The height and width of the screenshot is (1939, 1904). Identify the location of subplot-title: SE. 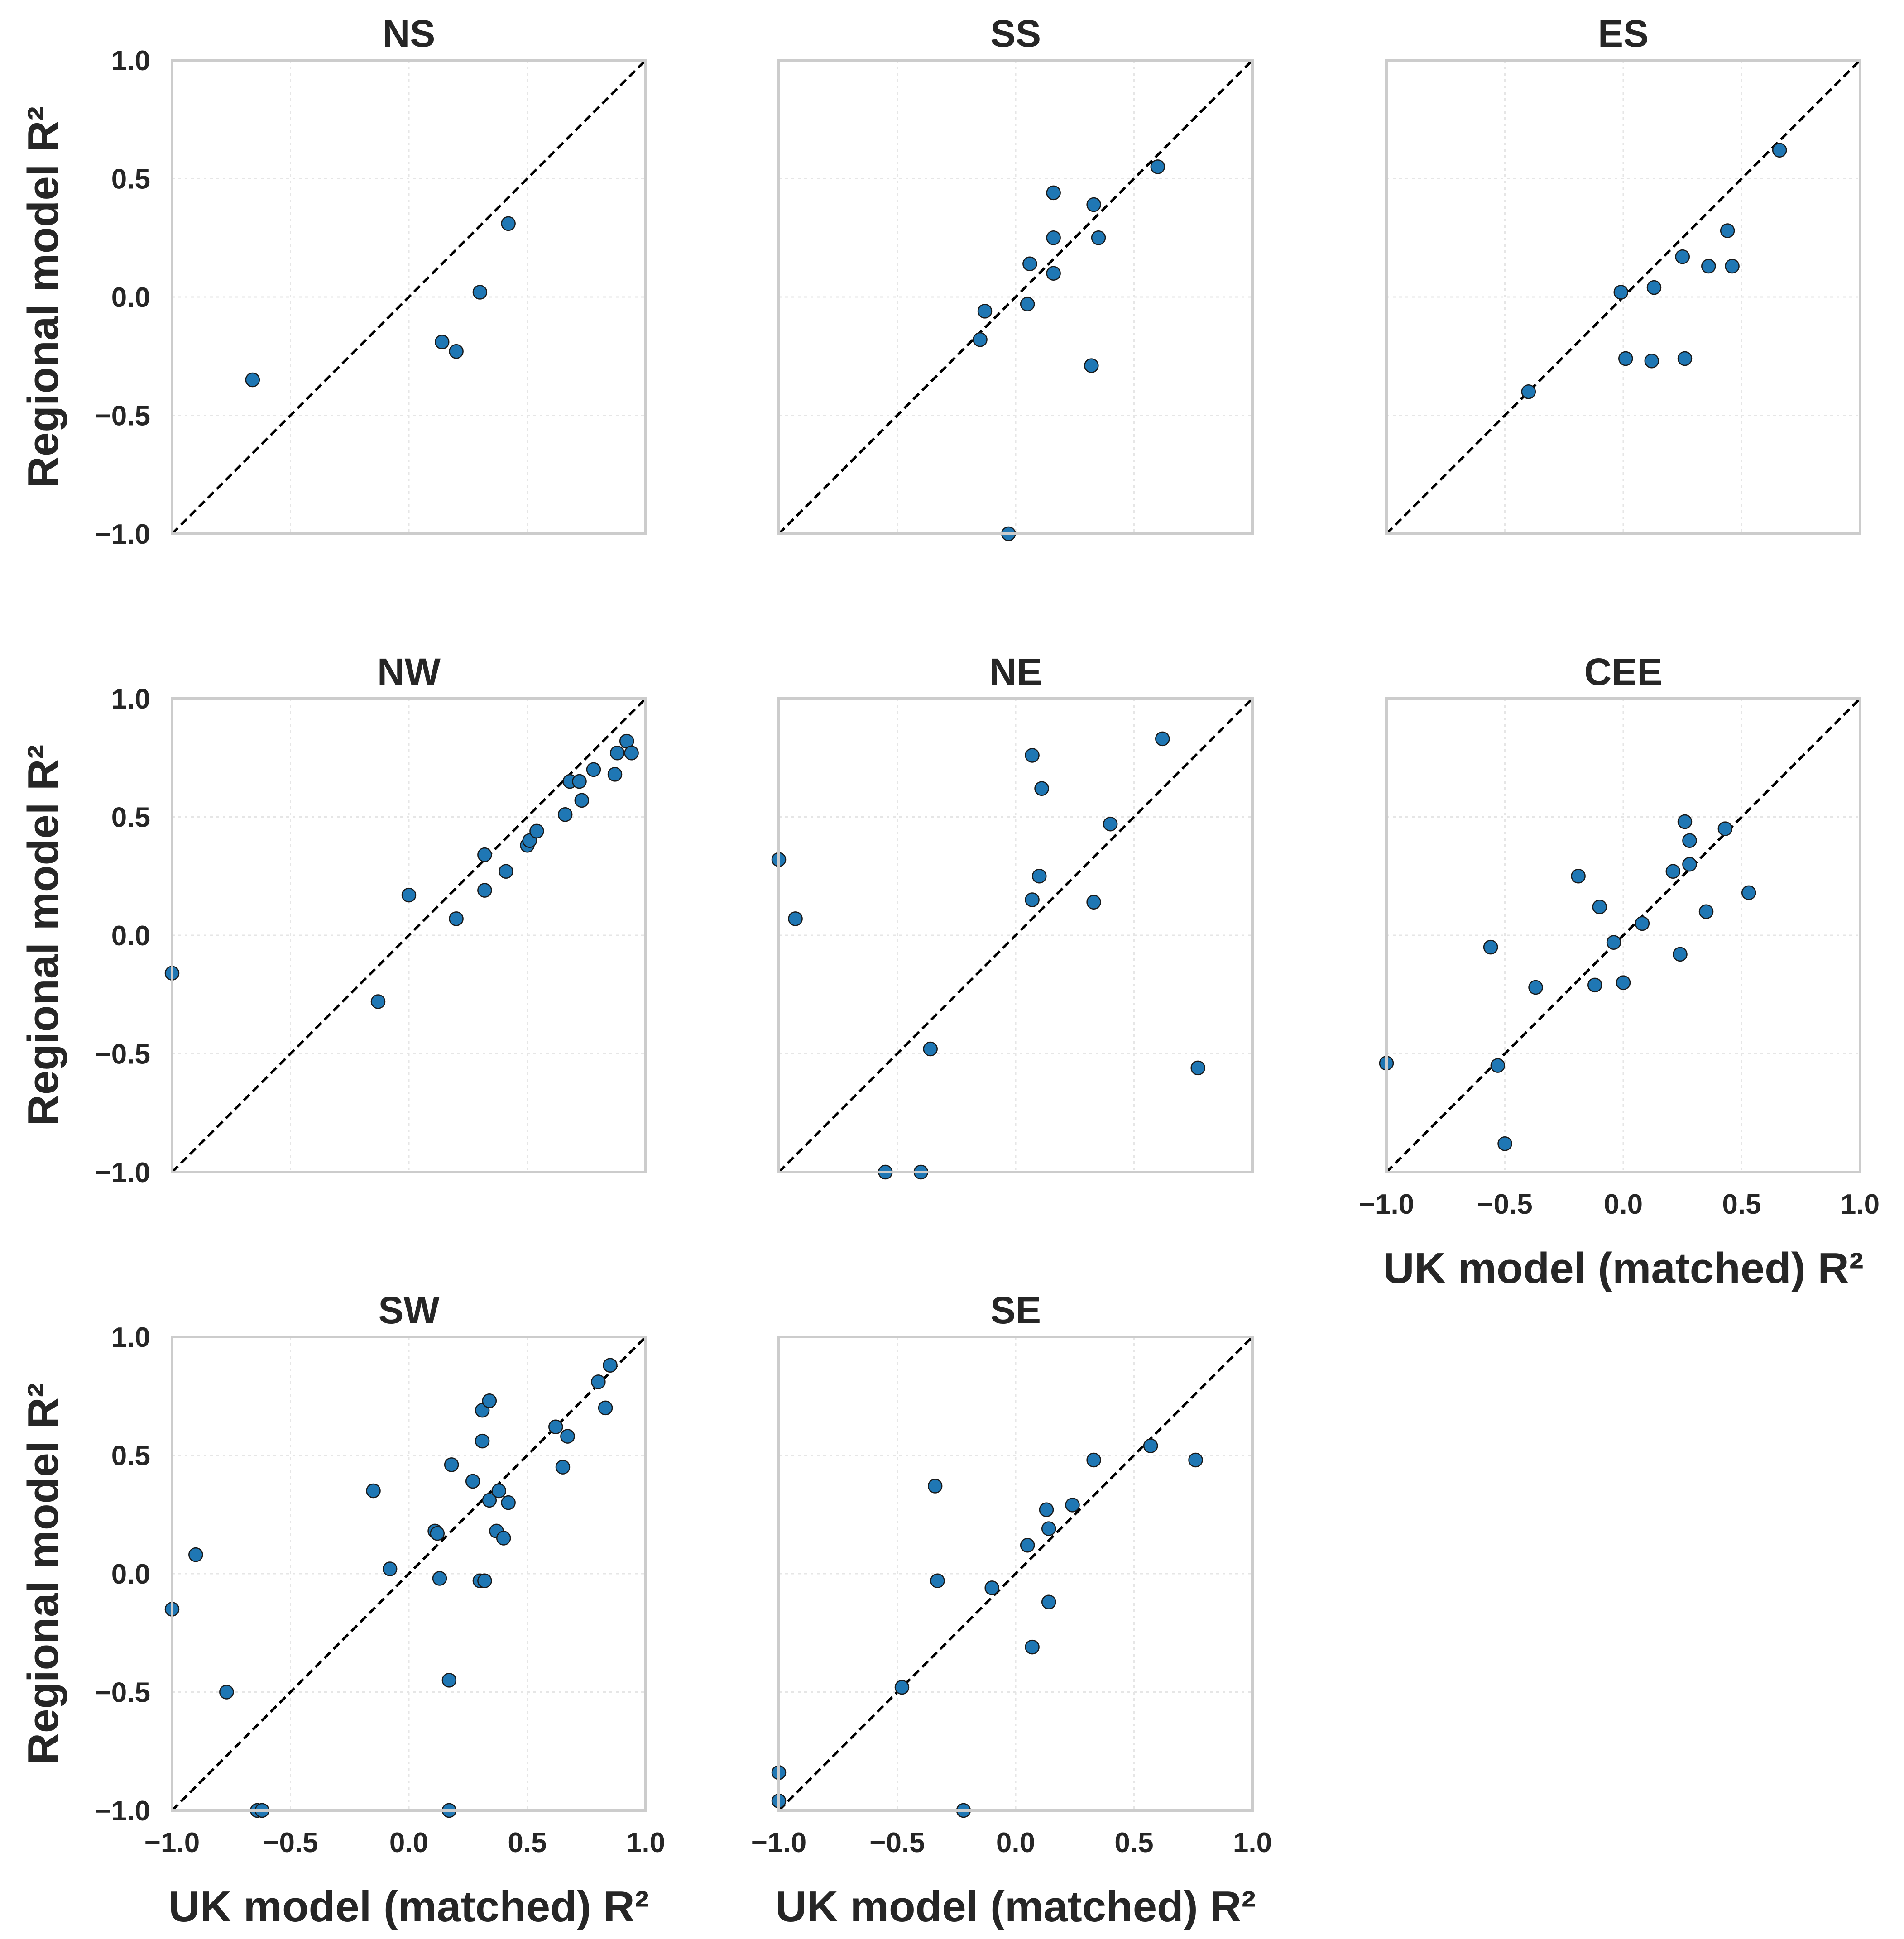
(1015, 1310).